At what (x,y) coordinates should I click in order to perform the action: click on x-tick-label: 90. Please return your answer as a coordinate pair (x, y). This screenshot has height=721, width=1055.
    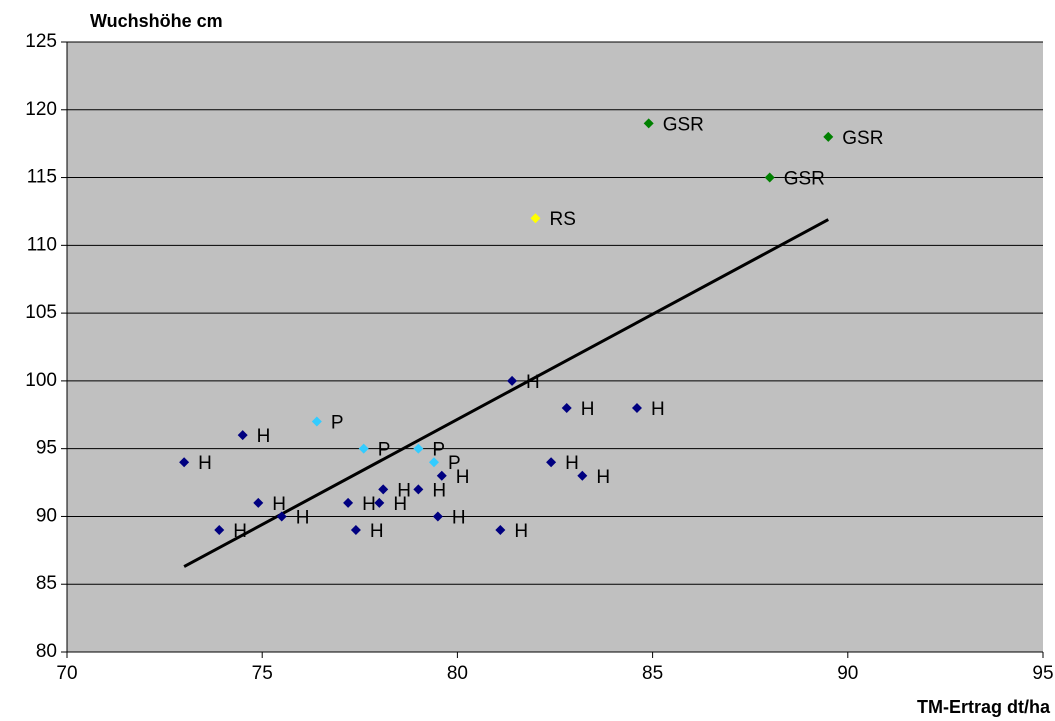
    Looking at the image, I should click on (847, 673).